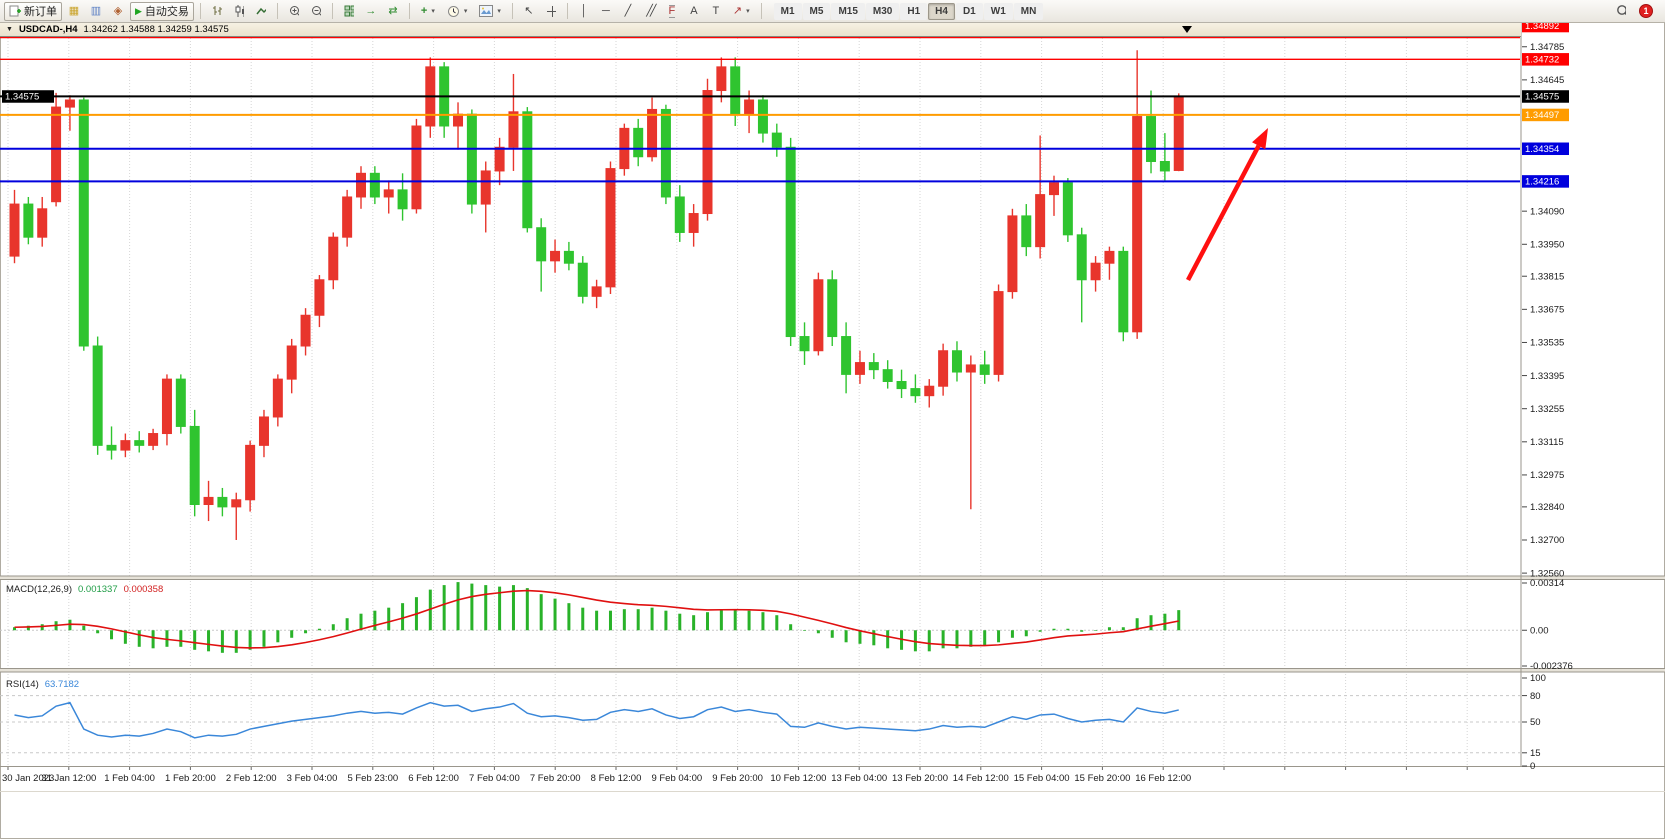  Describe the element at coordinates (1547, 47) in the screenshot. I see `svg-text: 1.34785` at that location.